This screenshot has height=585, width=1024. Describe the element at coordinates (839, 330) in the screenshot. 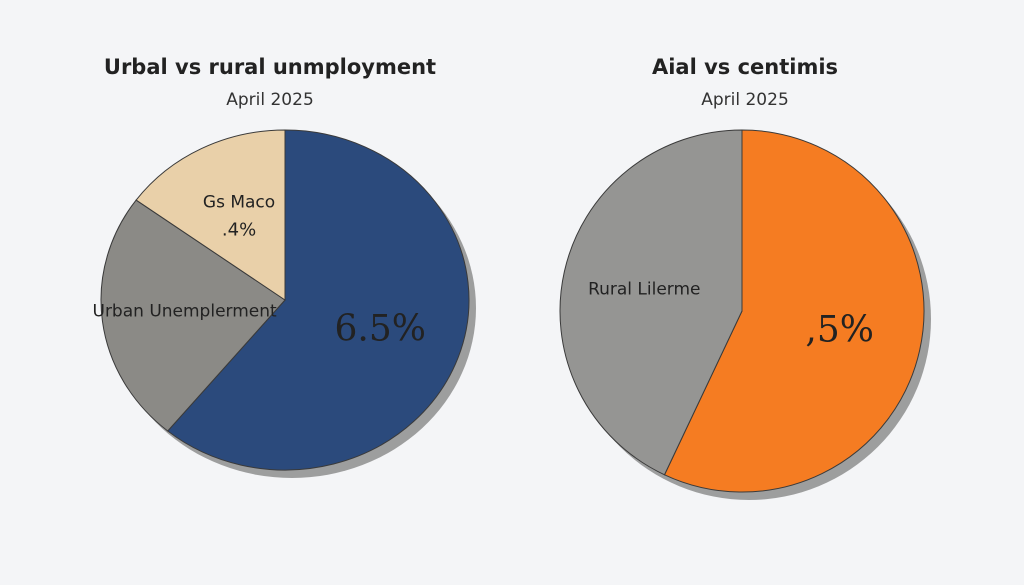

I see `slice-annotation: ,5%` at that location.